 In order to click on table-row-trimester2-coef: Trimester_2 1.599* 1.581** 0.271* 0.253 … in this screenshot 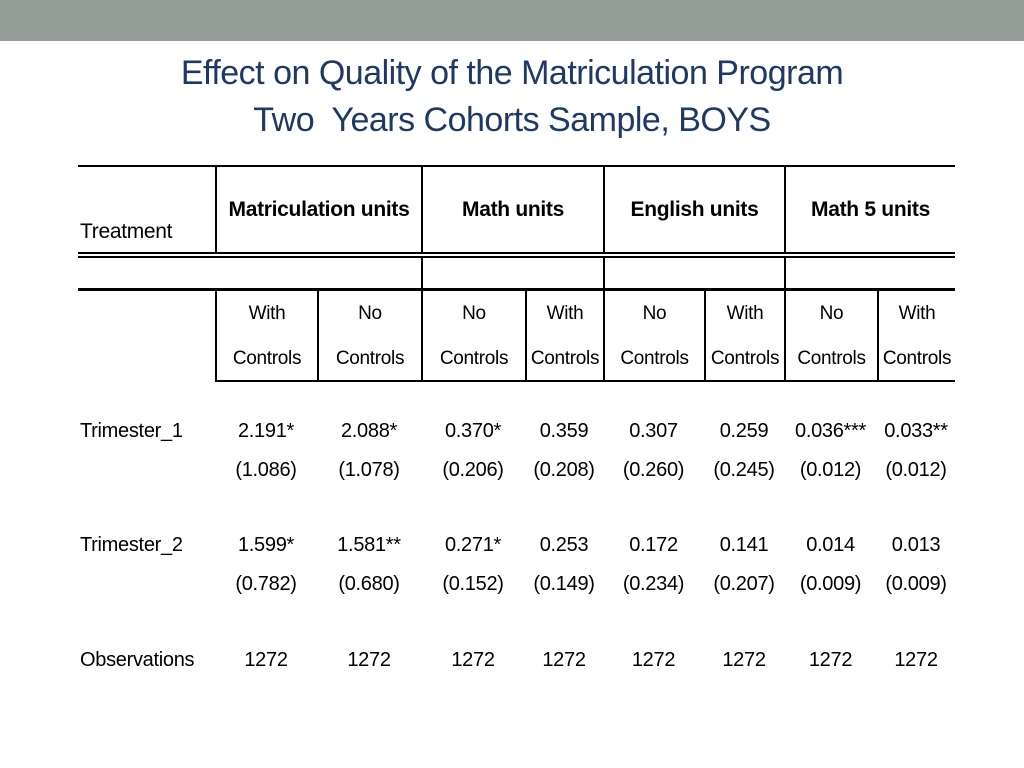, I will do `click(516, 545)`.